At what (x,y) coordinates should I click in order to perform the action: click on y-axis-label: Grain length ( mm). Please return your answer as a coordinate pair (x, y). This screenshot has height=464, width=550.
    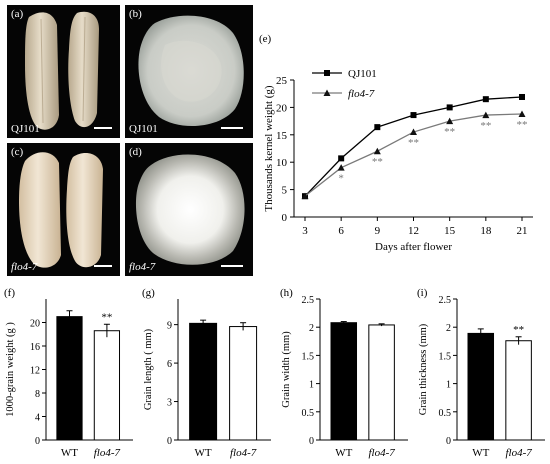
    Looking at the image, I should click on (148, 369).